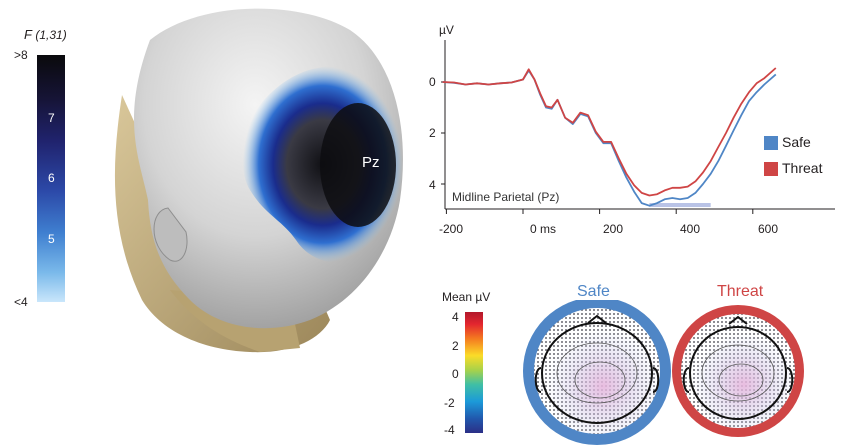  I want to click on topo-colorbar-title: Mean µV, so click(466, 297).